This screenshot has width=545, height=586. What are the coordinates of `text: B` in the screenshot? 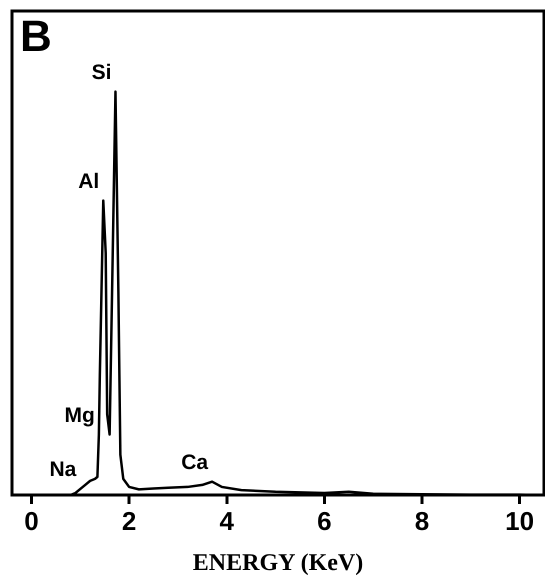 It's located at (36, 37).